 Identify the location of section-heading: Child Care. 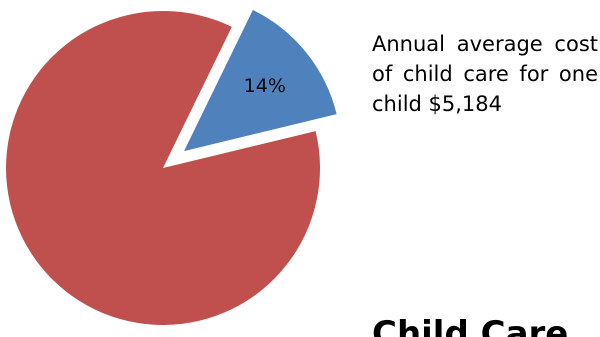
(470, 325).